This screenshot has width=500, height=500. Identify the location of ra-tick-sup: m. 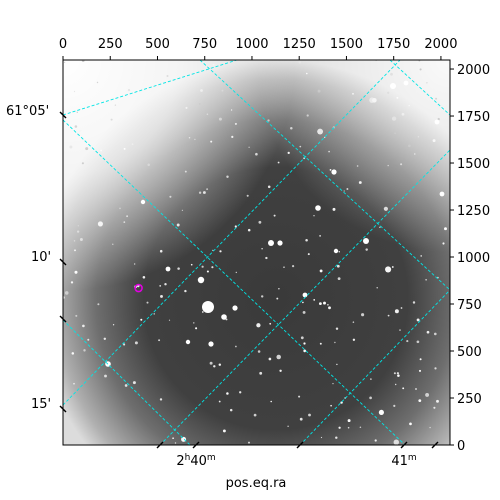
(412, 458).